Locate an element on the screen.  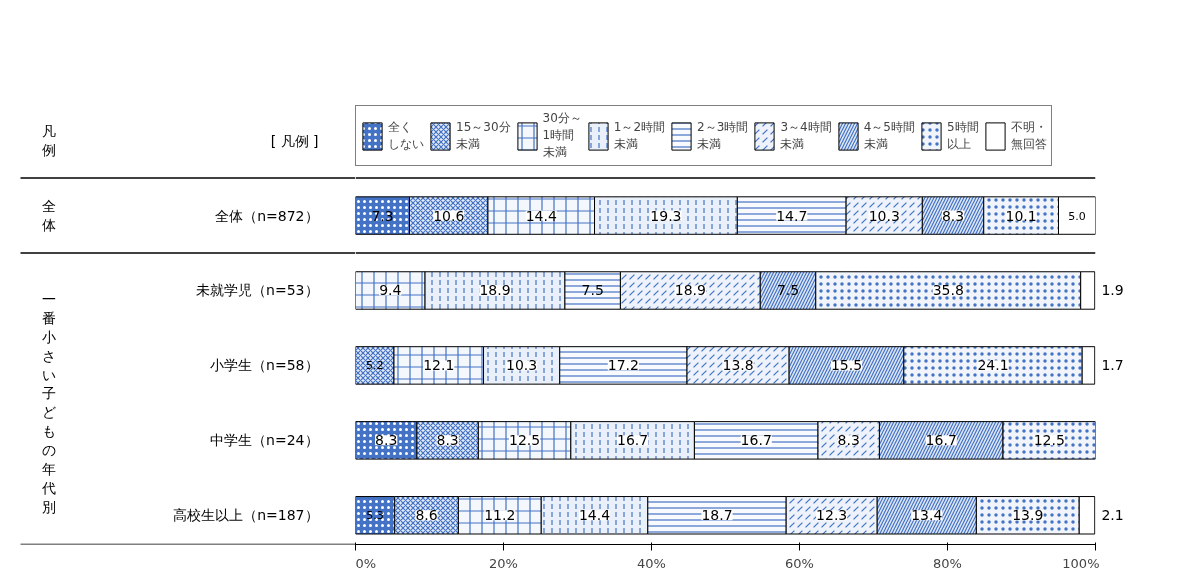
y-tick-label: 中学生（n=24） is located at coordinates (264, 440).